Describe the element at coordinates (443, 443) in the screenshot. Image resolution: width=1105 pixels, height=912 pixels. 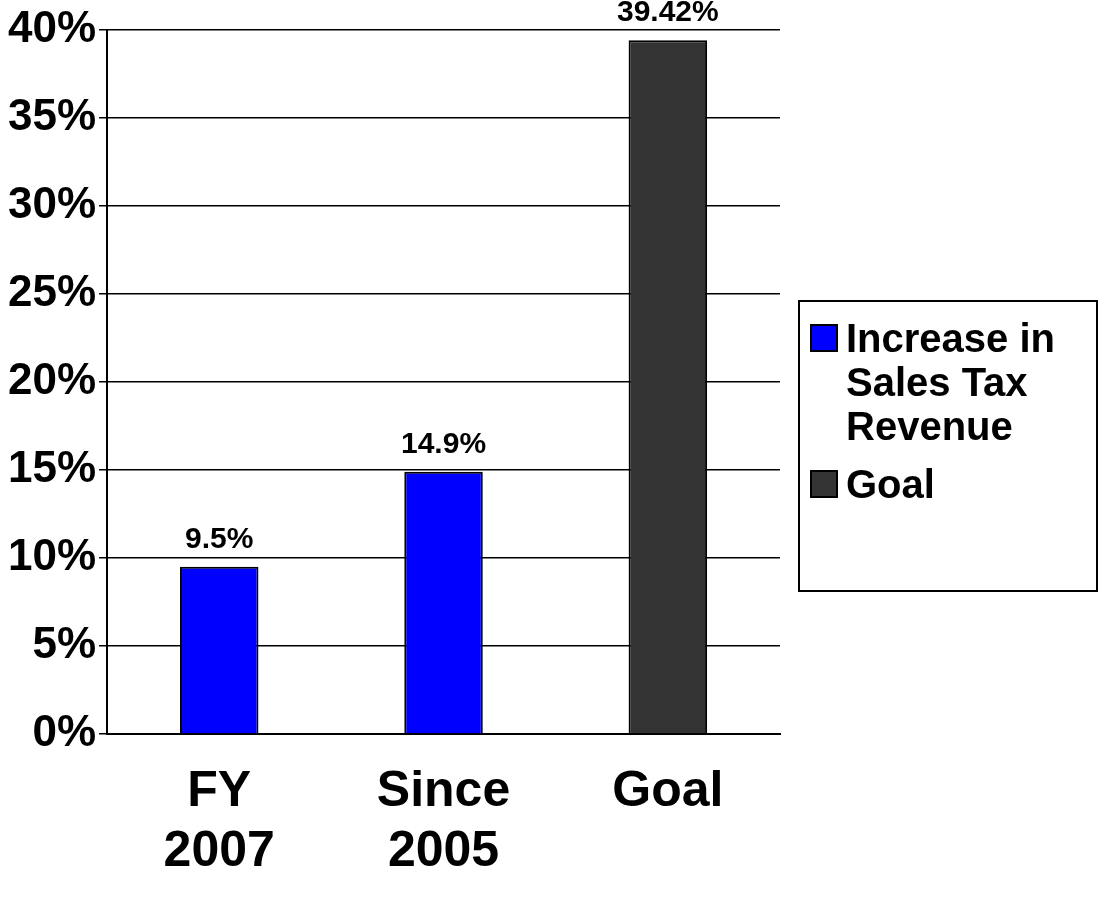
I see `data-label: 14.9%` at that location.